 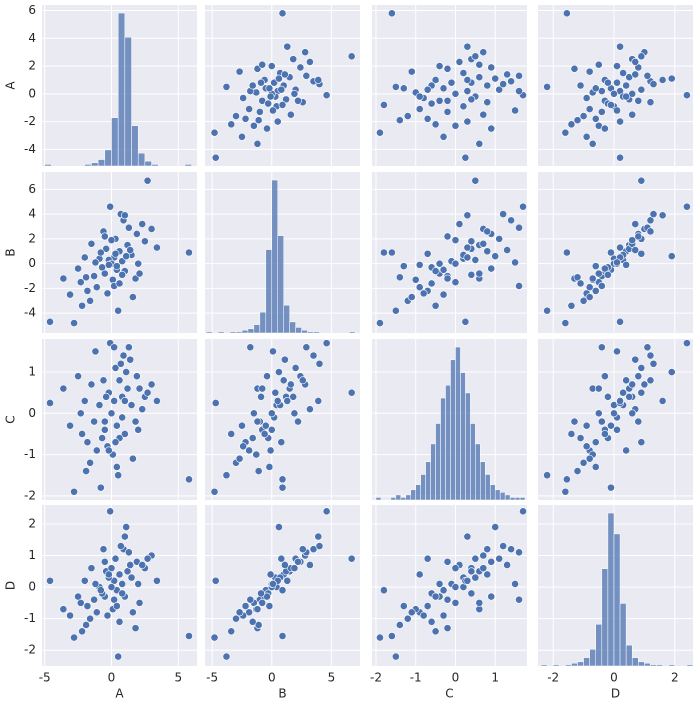 What do you see at coordinates (282, 419) in the screenshot?
I see `panel-background` at bounding box center [282, 419].